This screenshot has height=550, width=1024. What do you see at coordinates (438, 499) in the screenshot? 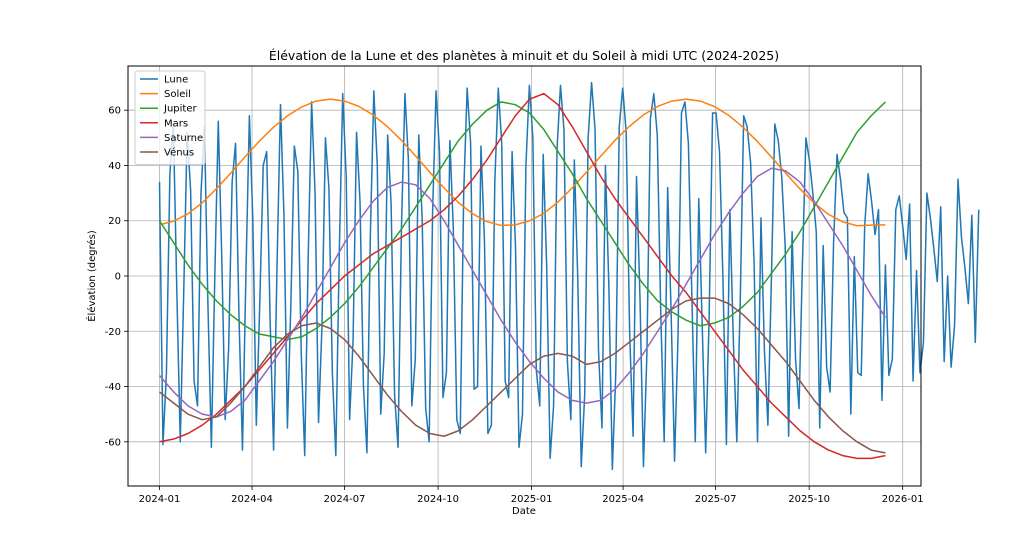
I see `x-tick-label: 2024-10` at bounding box center [438, 499].